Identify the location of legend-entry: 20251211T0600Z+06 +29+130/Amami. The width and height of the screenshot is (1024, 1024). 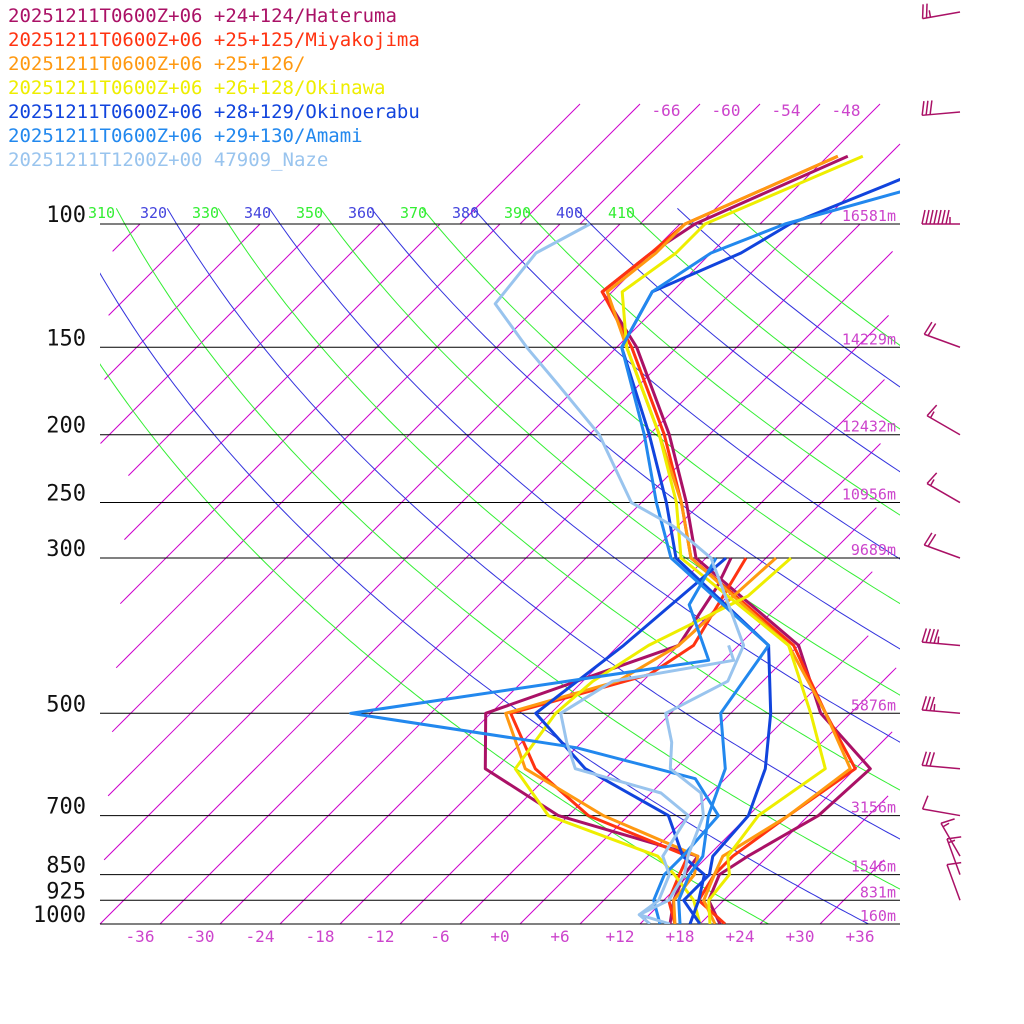
(185, 136).